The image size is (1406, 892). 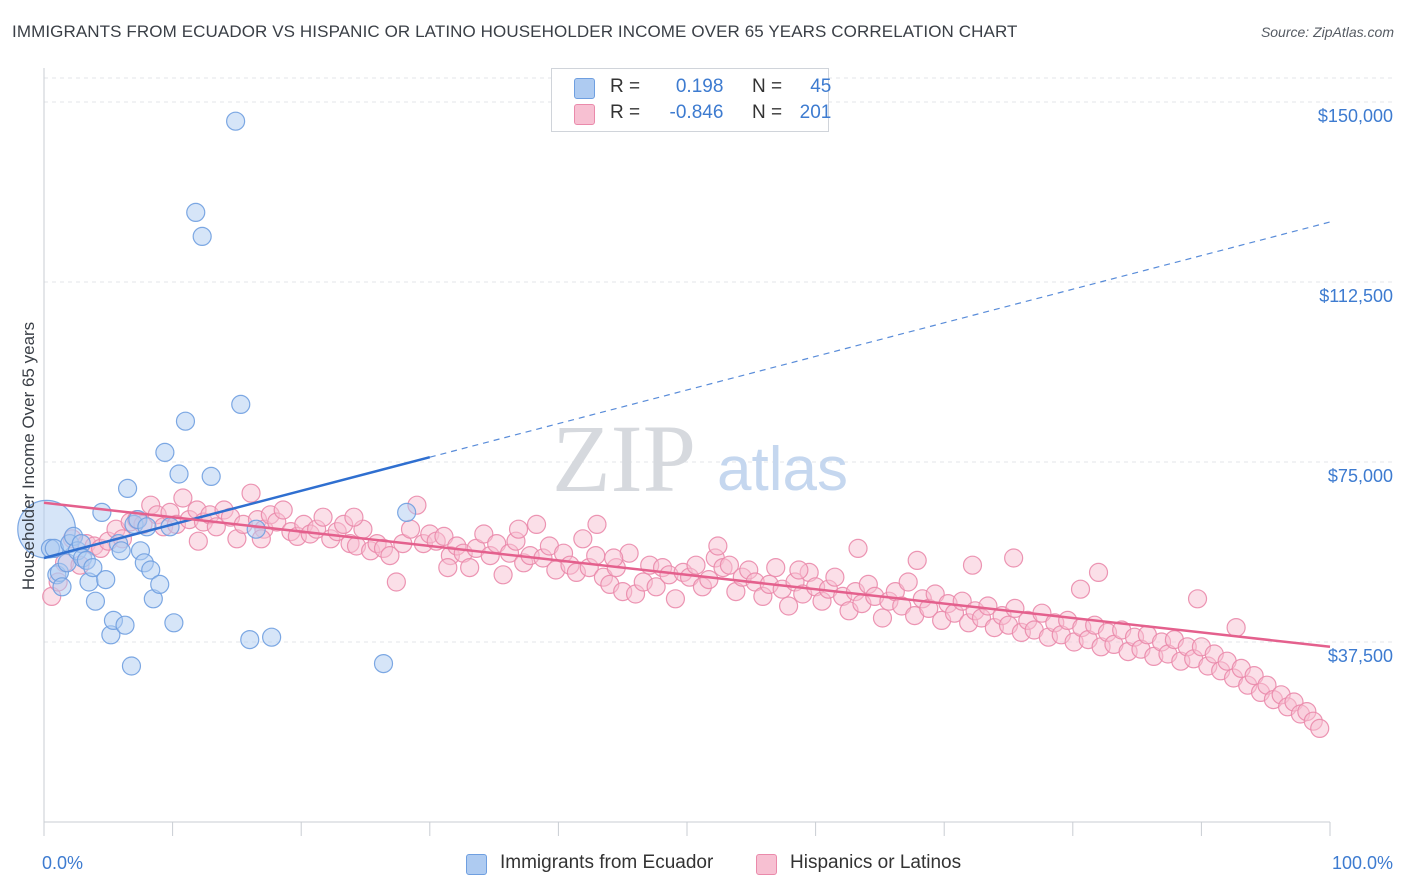 What do you see at coordinates (624, 458) in the screenshot?
I see `watermark-zip: ZIP` at bounding box center [624, 458].